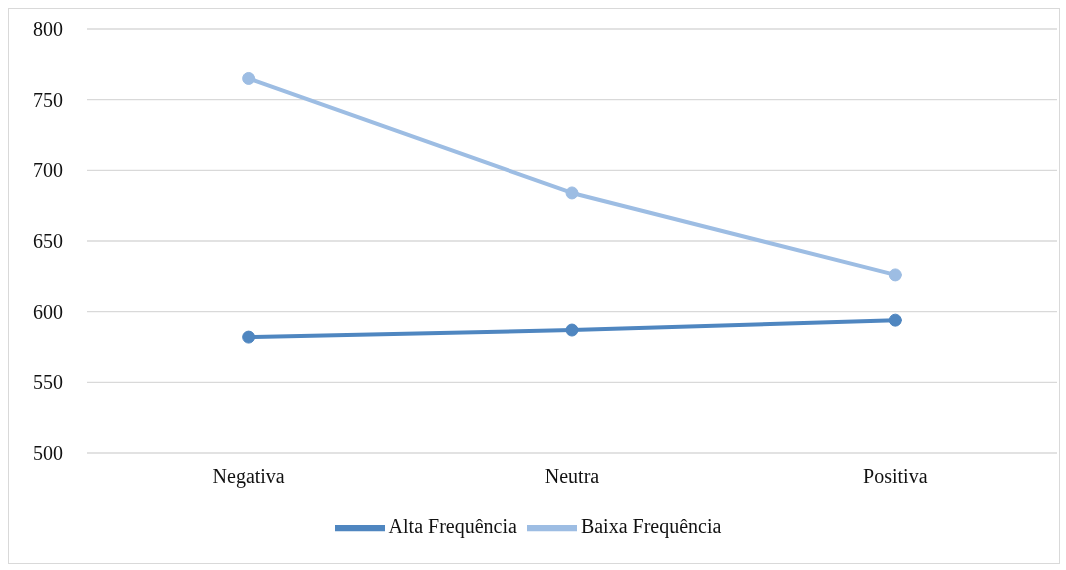 This screenshot has width=1066, height=570. What do you see at coordinates (651, 525) in the screenshot?
I see `legend-label: Baixa Frequência` at bounding box center [651, 525].